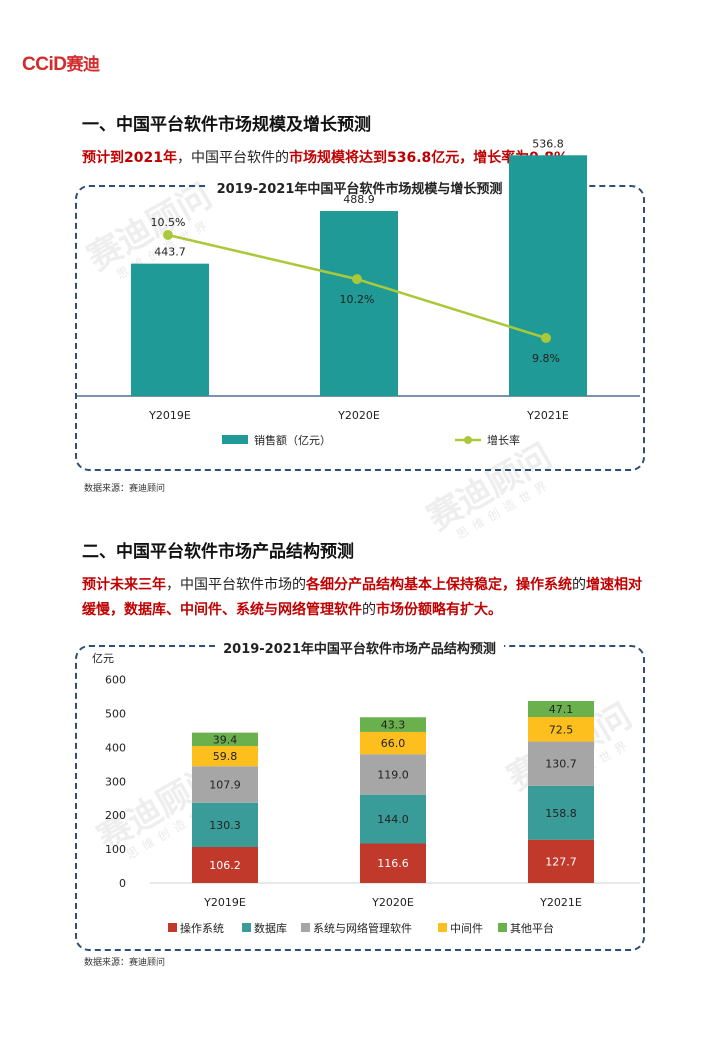  Describe the element at coordinates (359, 187) in the screenshot. I see `chart1-title: 2019-2021年中国平台软件市场规模与增长预测` at that location.